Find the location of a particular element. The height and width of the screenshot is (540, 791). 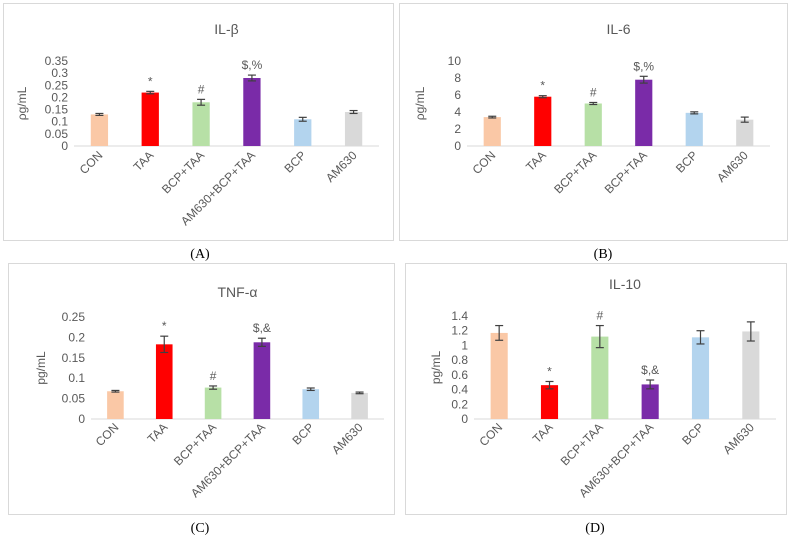

panel-label-b: (B) is located at coordinates (603, 254).